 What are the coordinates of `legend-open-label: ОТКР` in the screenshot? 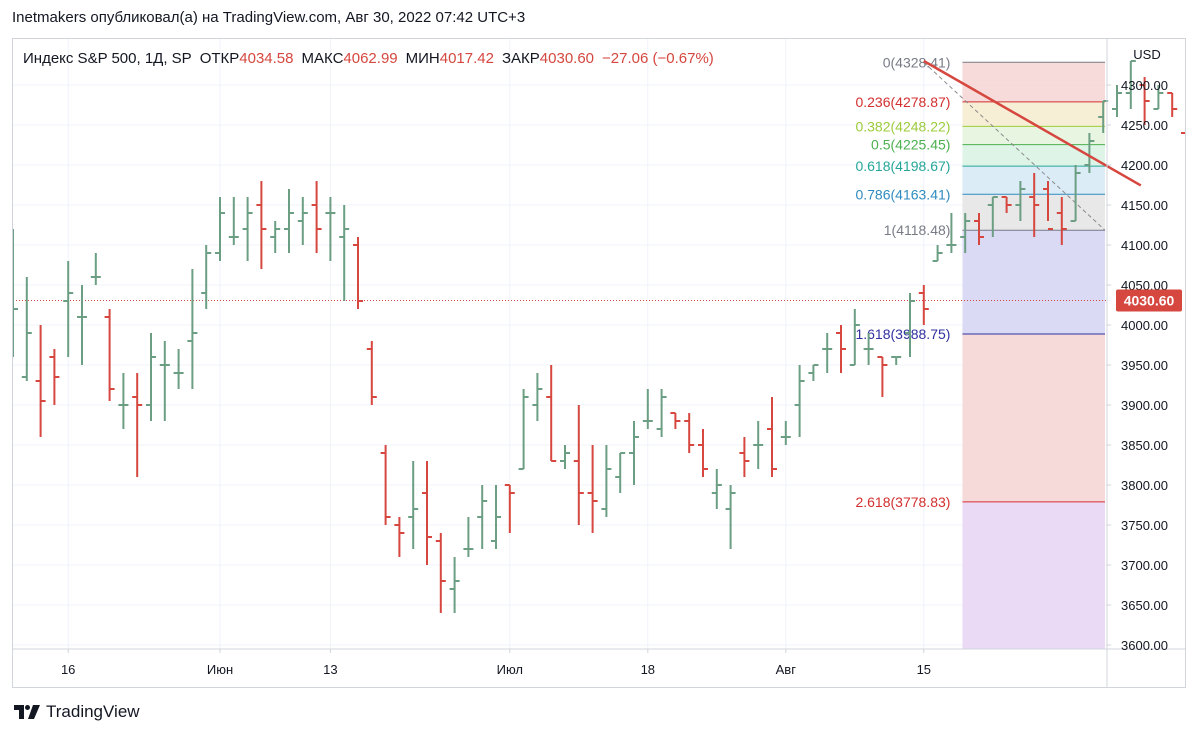 It's located at (220, 58).